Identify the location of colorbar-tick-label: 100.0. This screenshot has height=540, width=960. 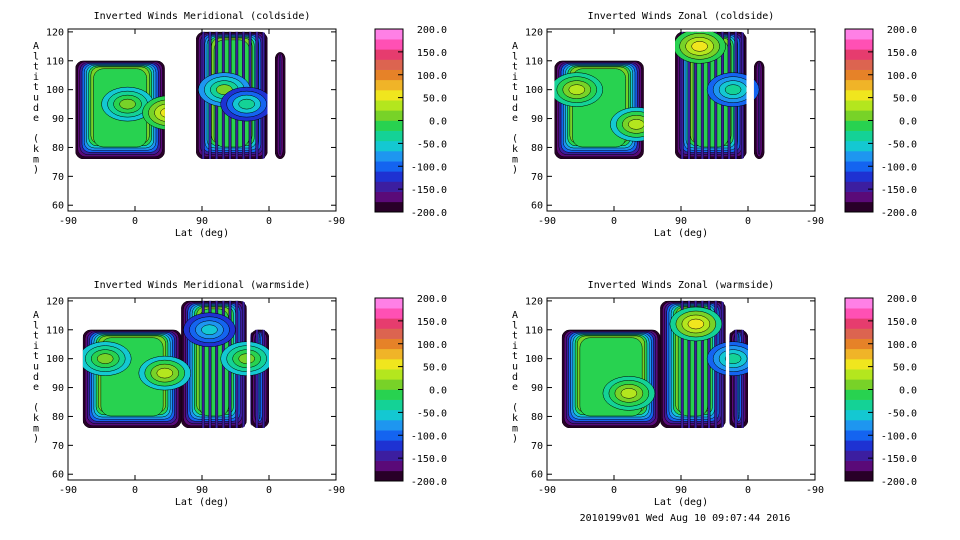
(902, 76).